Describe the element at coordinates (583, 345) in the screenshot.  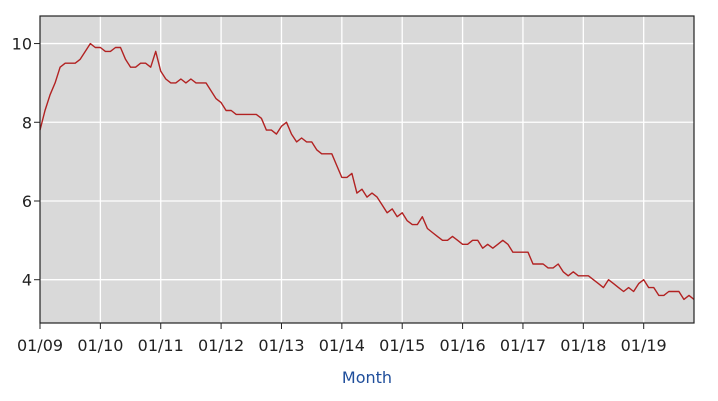
I see `x-tick-label: 01/18` at that location.